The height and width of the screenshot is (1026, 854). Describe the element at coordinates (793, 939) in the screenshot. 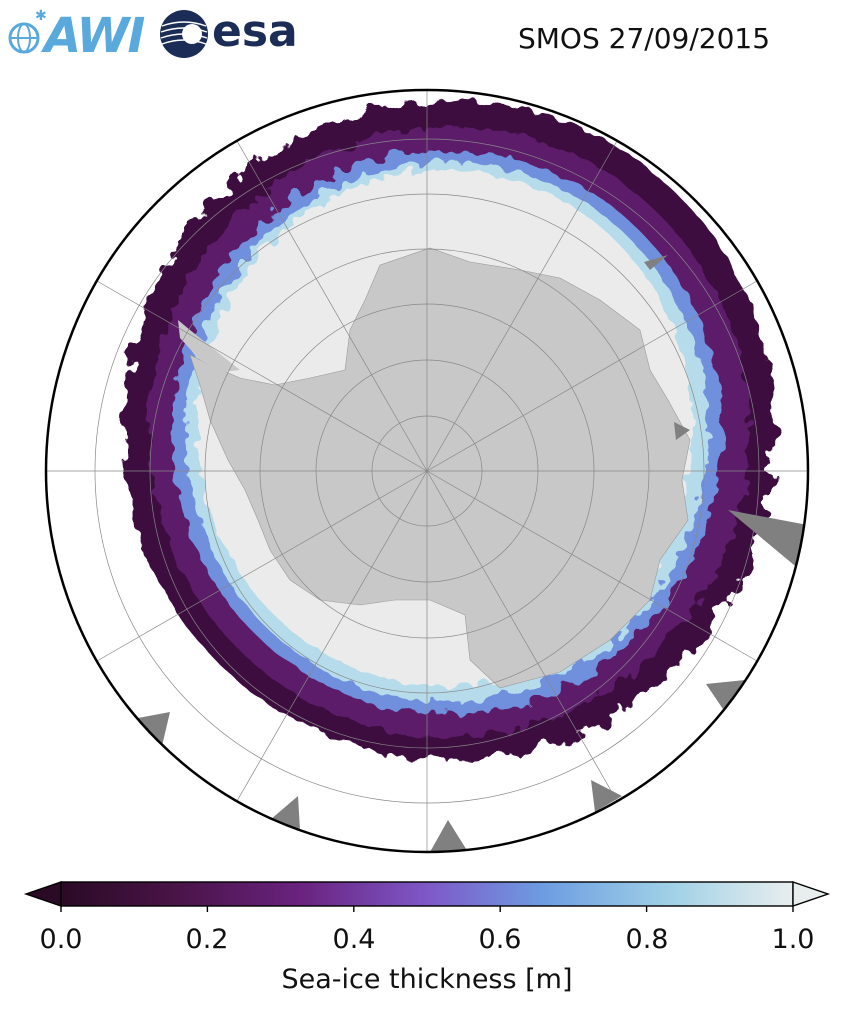

I see `colorbar-tick-label: 1.0` at that location.